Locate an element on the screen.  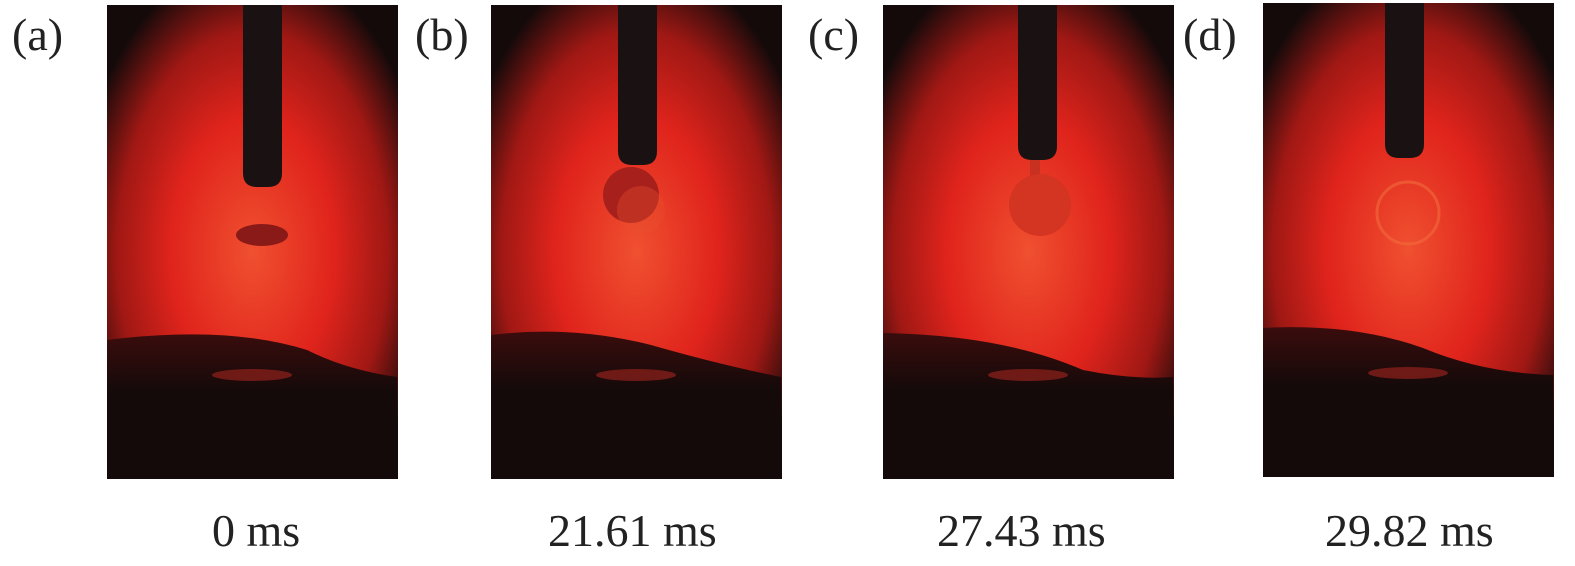
panel-label-a: (a) is located at coordinates (38, 34).